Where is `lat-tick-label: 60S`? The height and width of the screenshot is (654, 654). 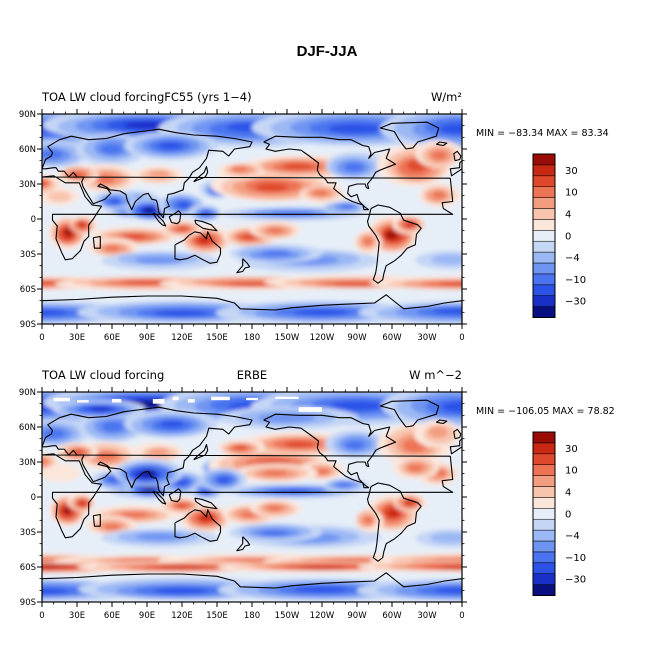 lat-tick-label: 60S is located at coordinates (28, 568).